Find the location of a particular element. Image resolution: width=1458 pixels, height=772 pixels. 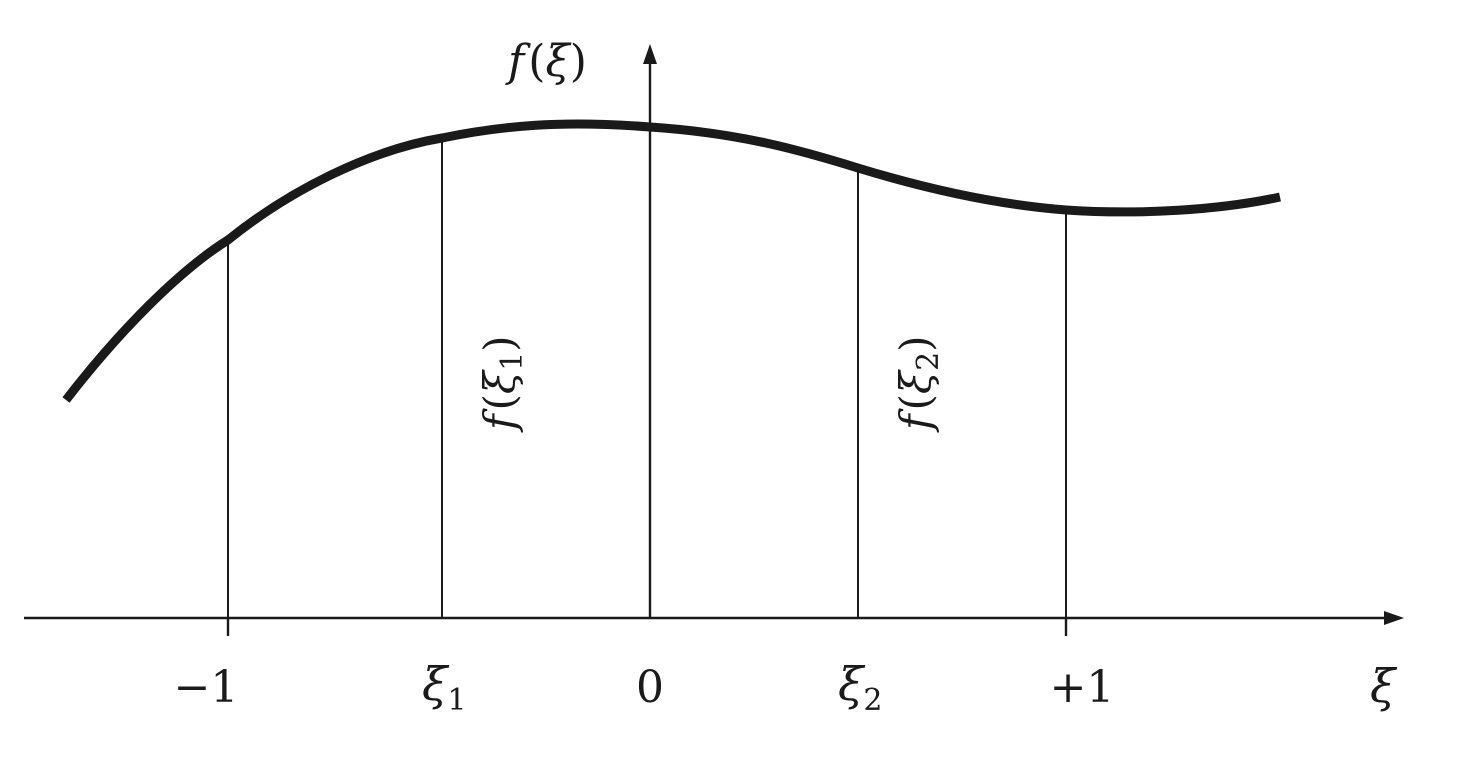

ord1-open: ( is located at coordinates (499, 402).